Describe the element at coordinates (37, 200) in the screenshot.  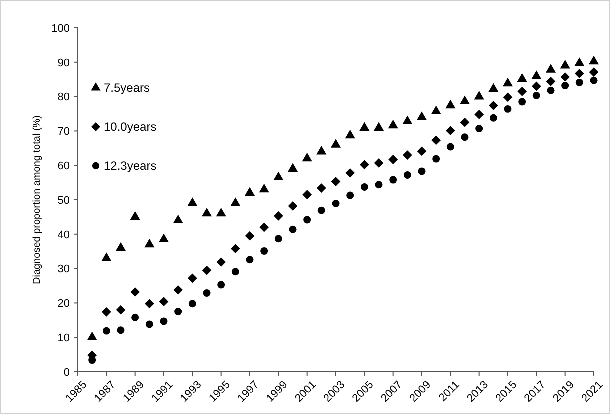
I see `y-axis-title: Diagnosed proportion among total (%)` at that location.